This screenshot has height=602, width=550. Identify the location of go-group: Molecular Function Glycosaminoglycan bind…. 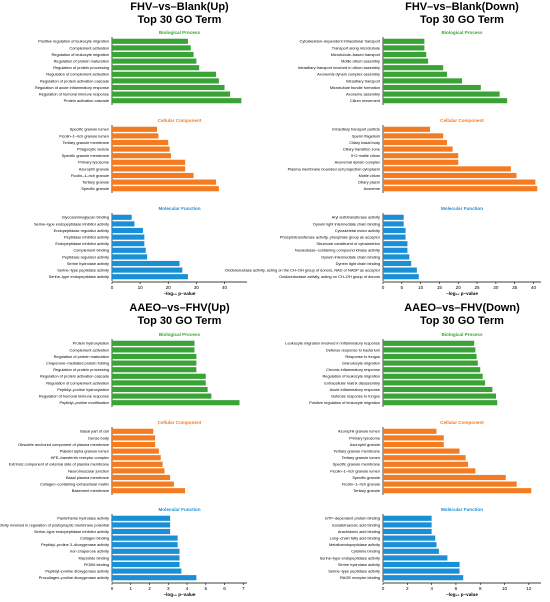
(140, 251).